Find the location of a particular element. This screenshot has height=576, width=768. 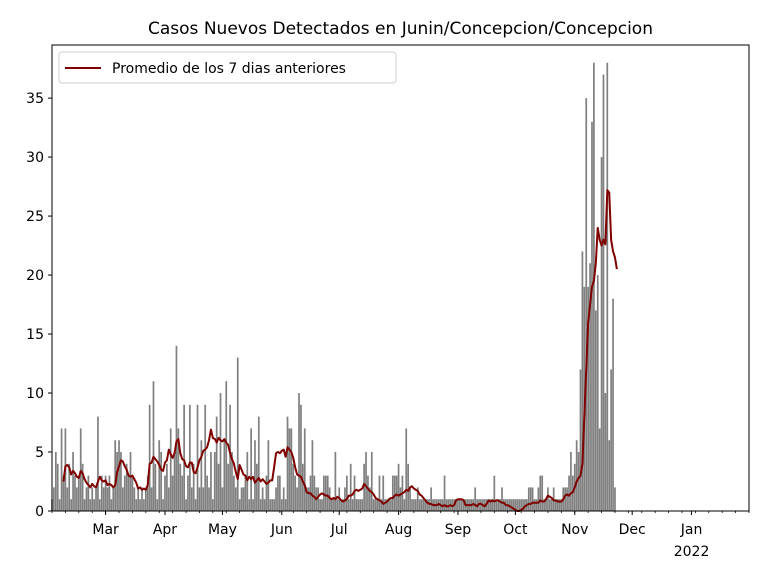

y-tick-label: 35 is located at coordinates (35, 99).